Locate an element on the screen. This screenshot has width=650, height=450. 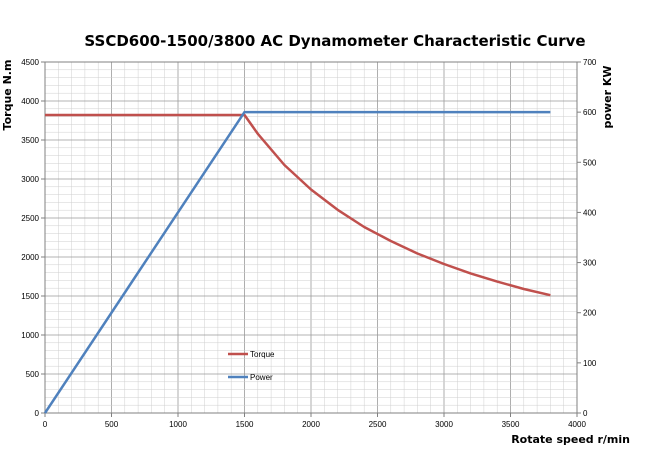
x-tick-label: 500 is located at coordinates (112, 424).